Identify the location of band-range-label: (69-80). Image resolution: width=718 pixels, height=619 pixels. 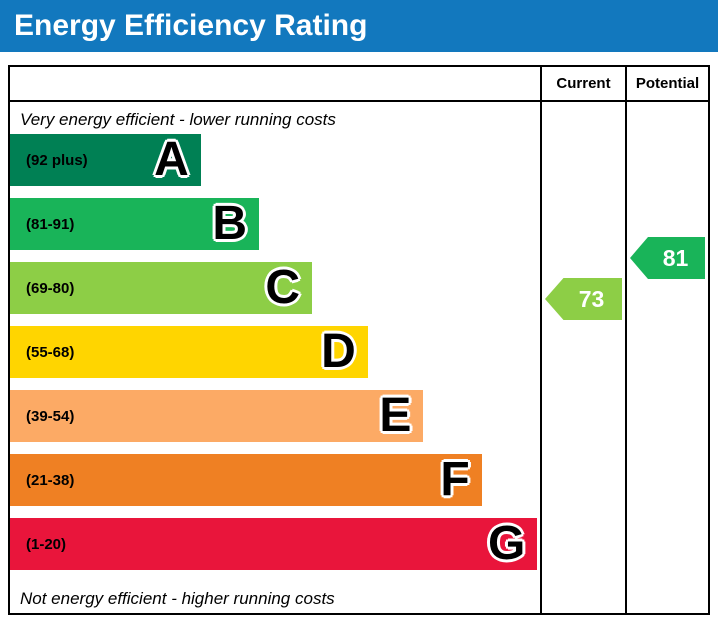
(50, 288).